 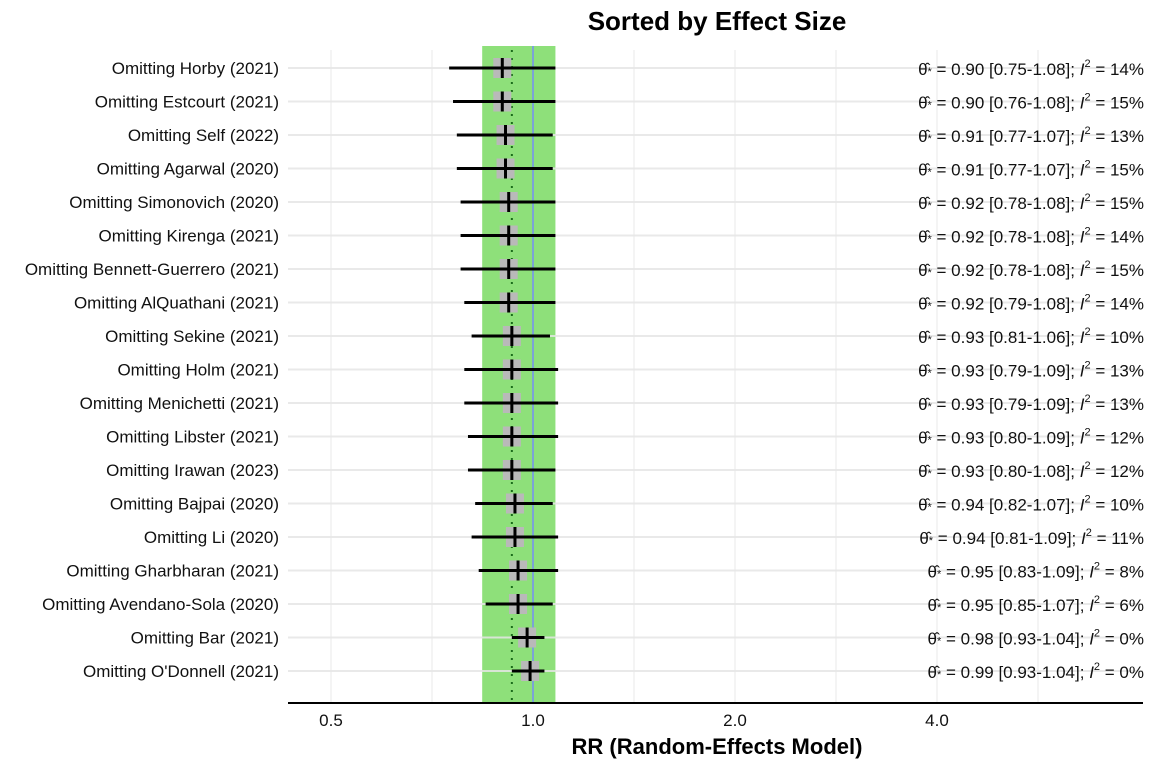 What do you see at coordinates (1031, 470) in the screenshot?
I see `row-stat: θ̂* = 0.93 [0.80-1.08]; I2 = 12%` at bounding box center [1031, 470].